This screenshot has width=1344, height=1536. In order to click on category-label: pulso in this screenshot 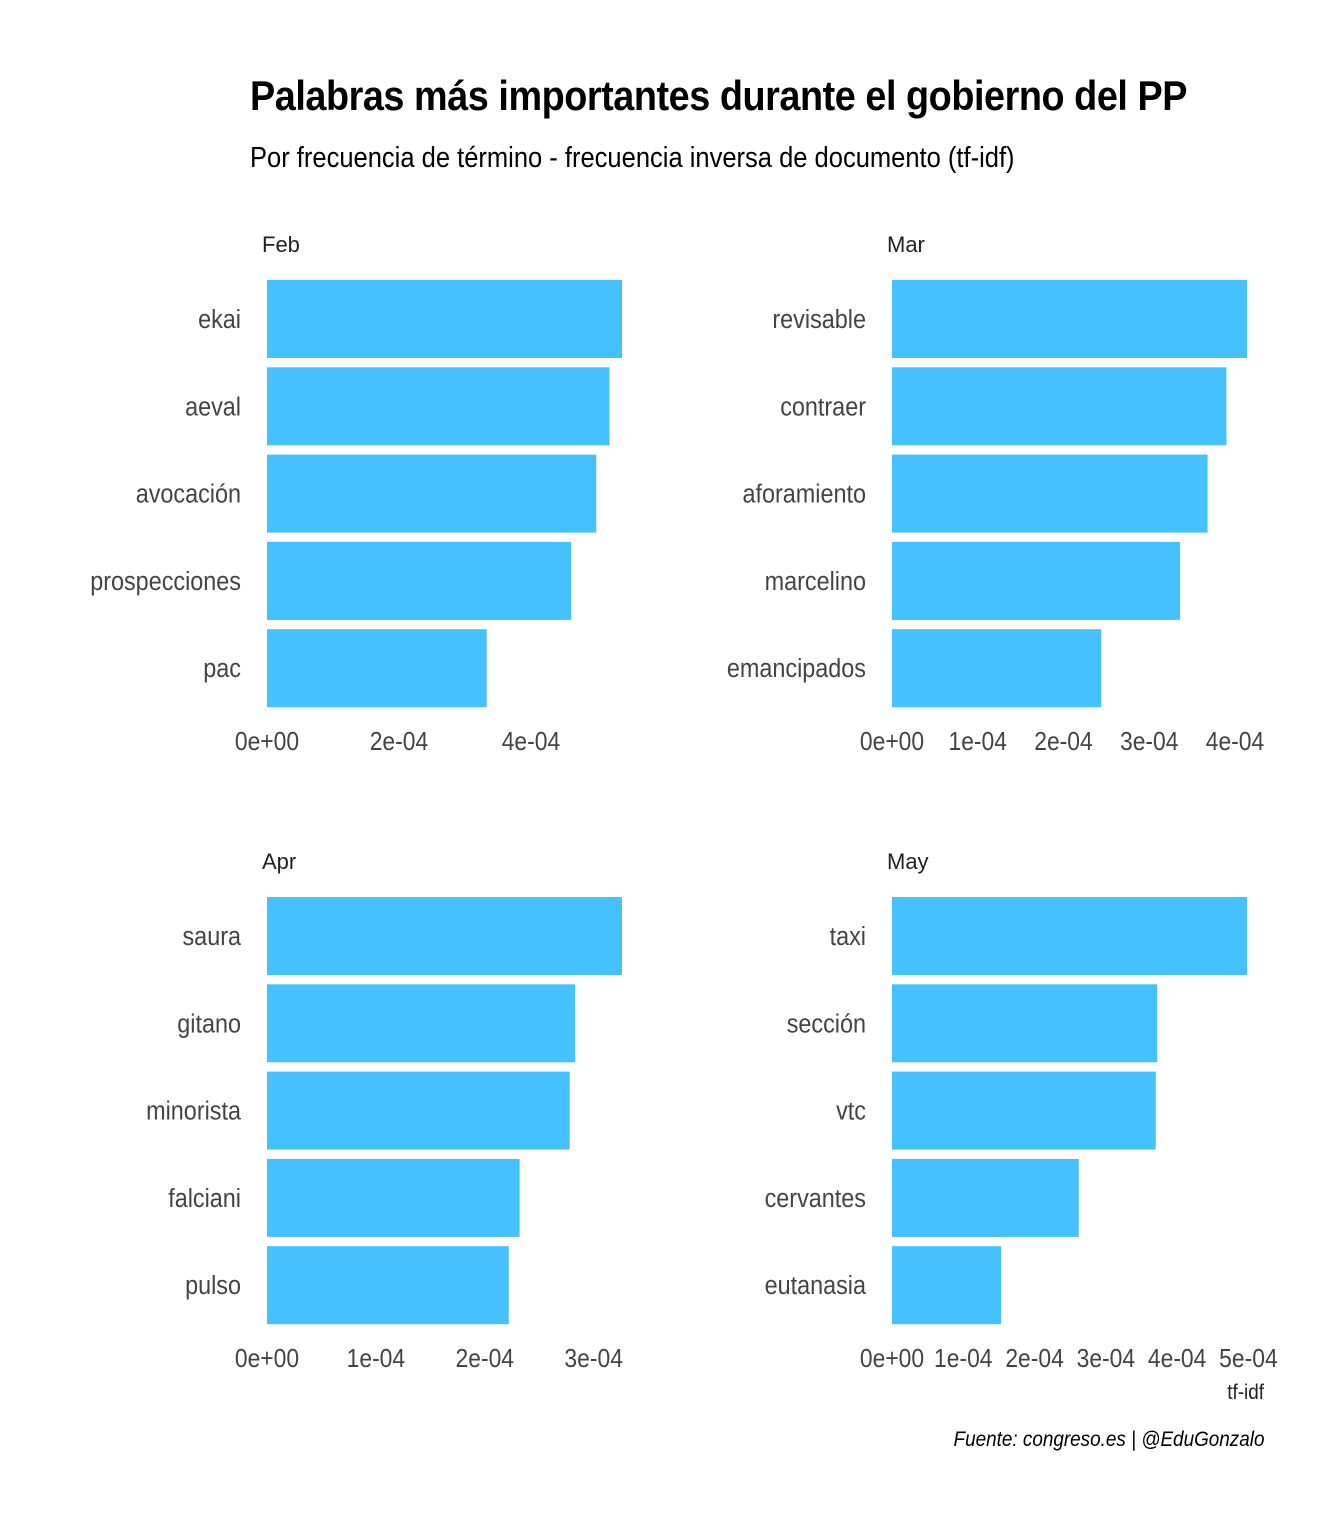, I will do `click(213, 1286)`.